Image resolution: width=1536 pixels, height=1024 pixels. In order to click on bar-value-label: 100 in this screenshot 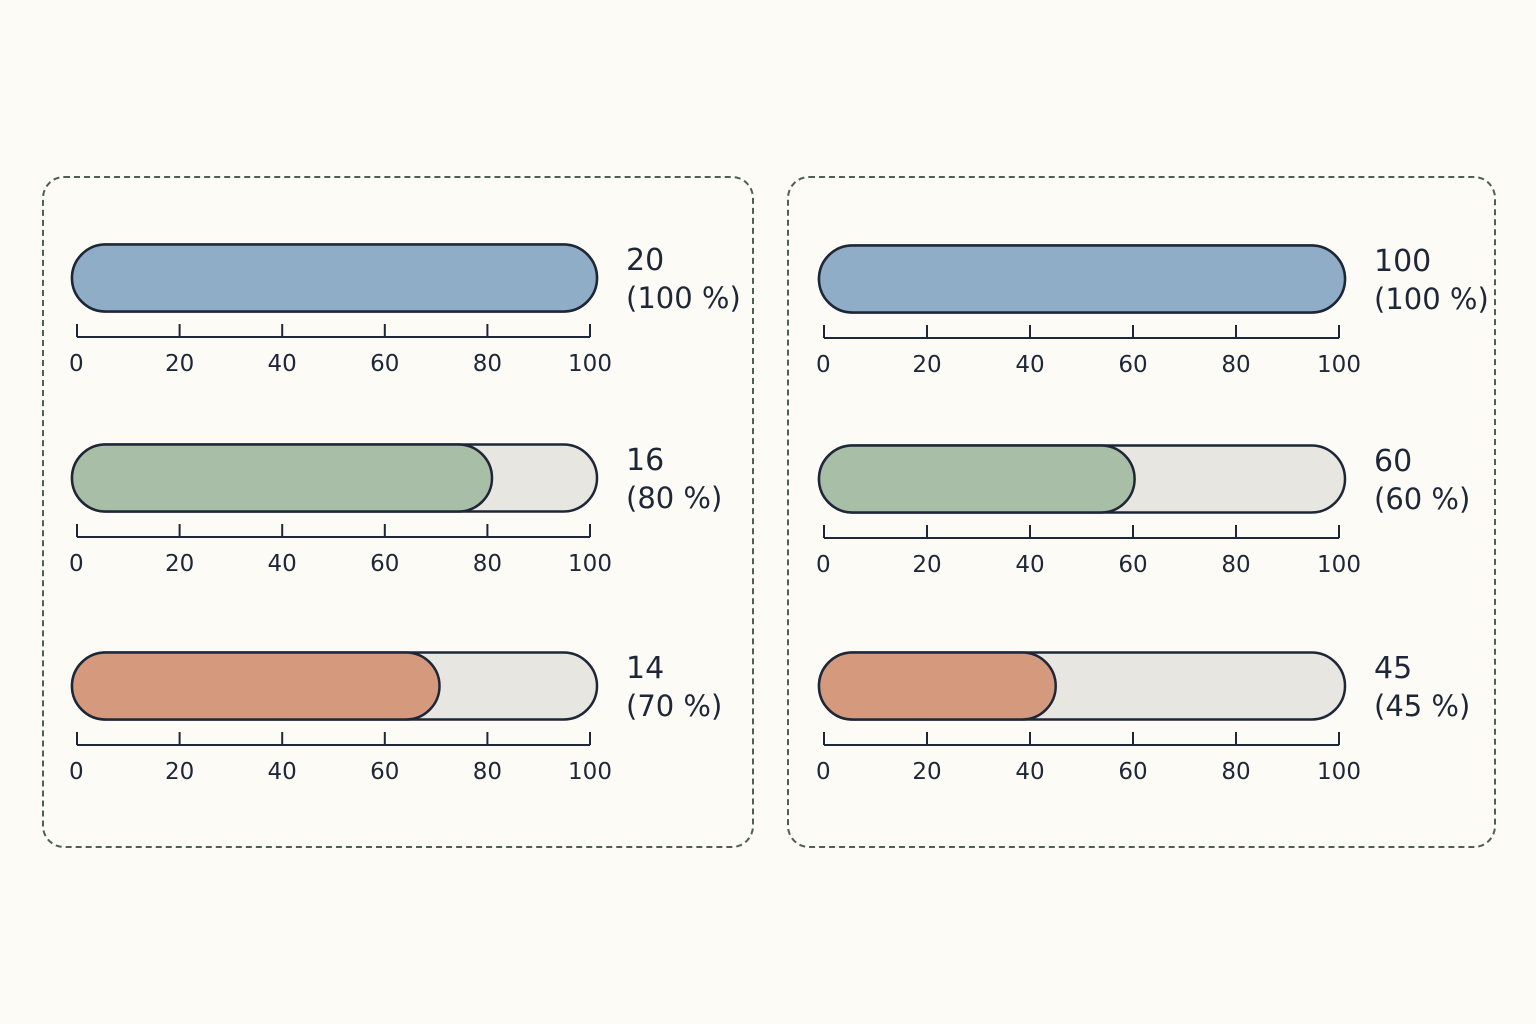, I will do `click(1402, 261)`.